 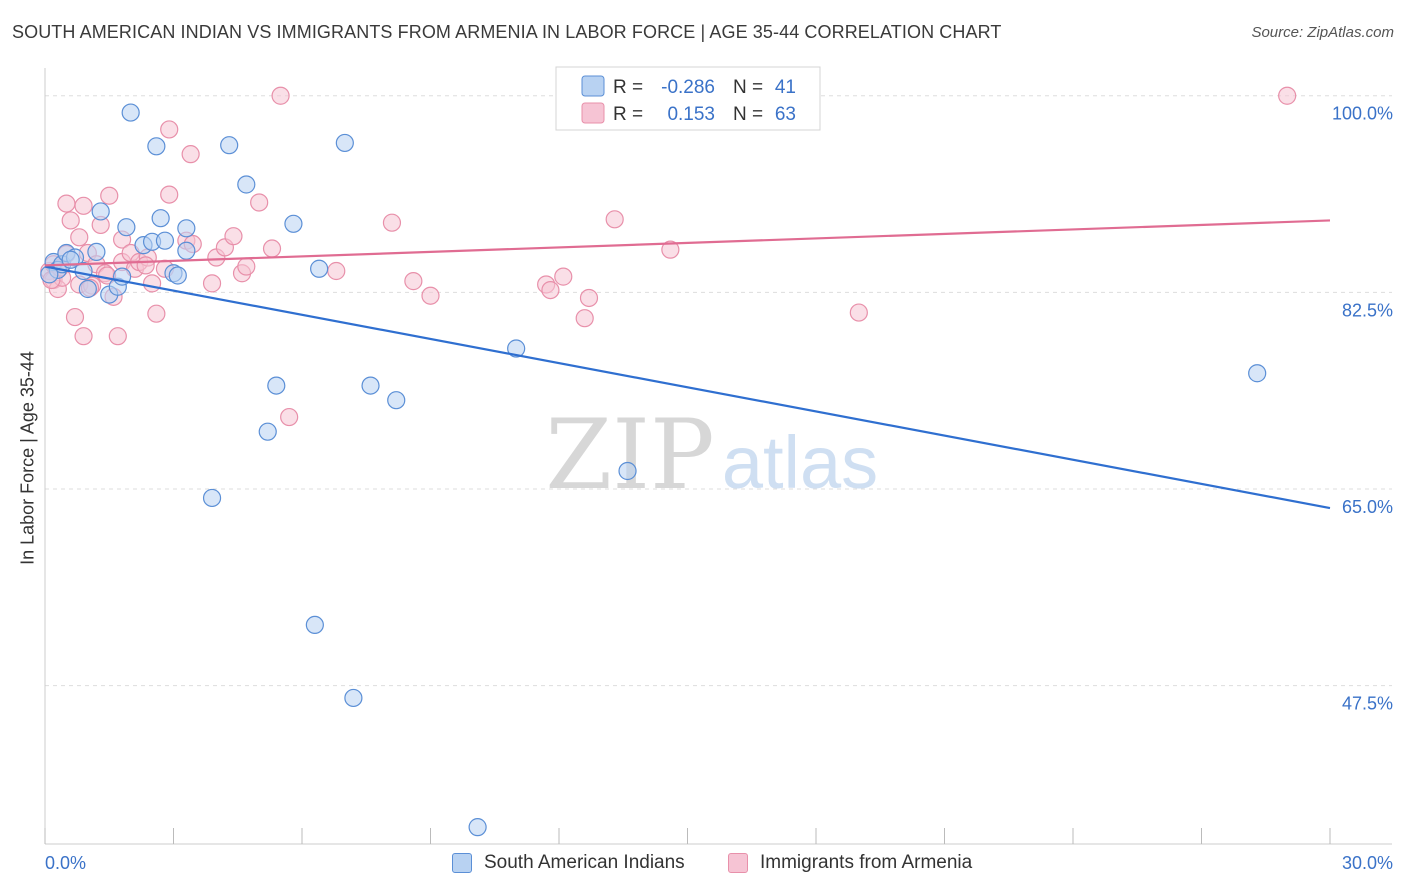 What do you see at coordinates (593, 113) in the screenshot?
I see `stats-legend-pink-swatch` at bounding box center [593, 113].